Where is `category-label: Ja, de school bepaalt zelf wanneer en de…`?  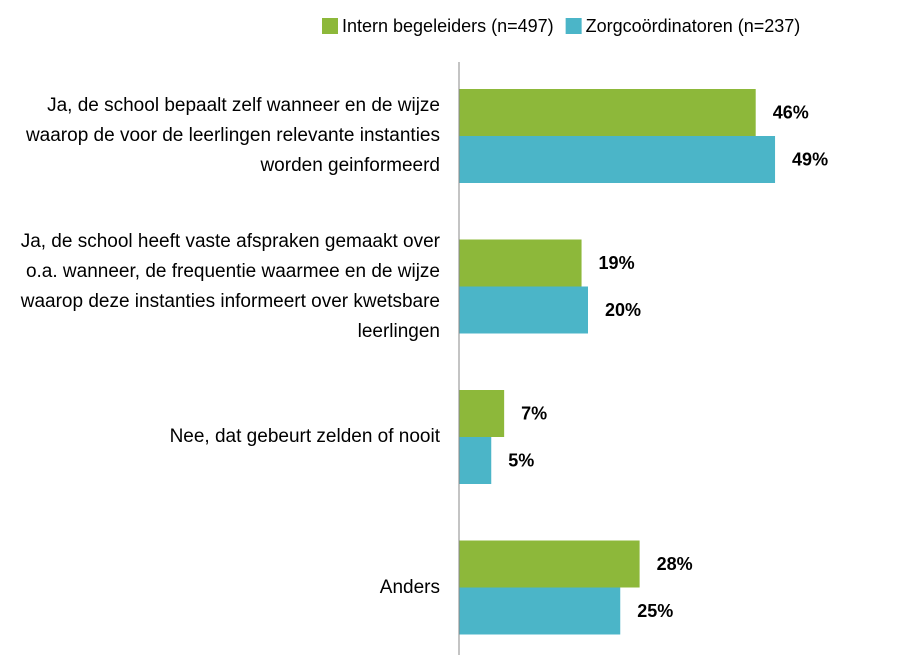 category-label: Ja, de school bepaalt zelf wanneer en de… is located at coordinates (232, 135).